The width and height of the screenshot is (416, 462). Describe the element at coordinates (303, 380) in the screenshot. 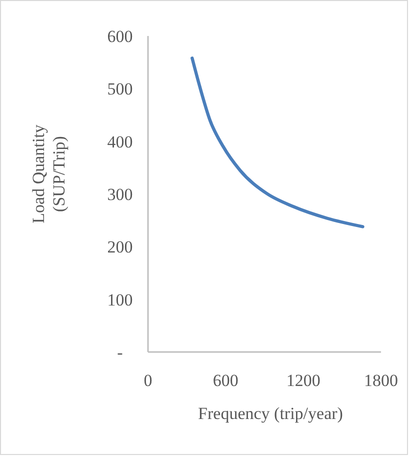

I see `x-tick-label: 1200` at that location.